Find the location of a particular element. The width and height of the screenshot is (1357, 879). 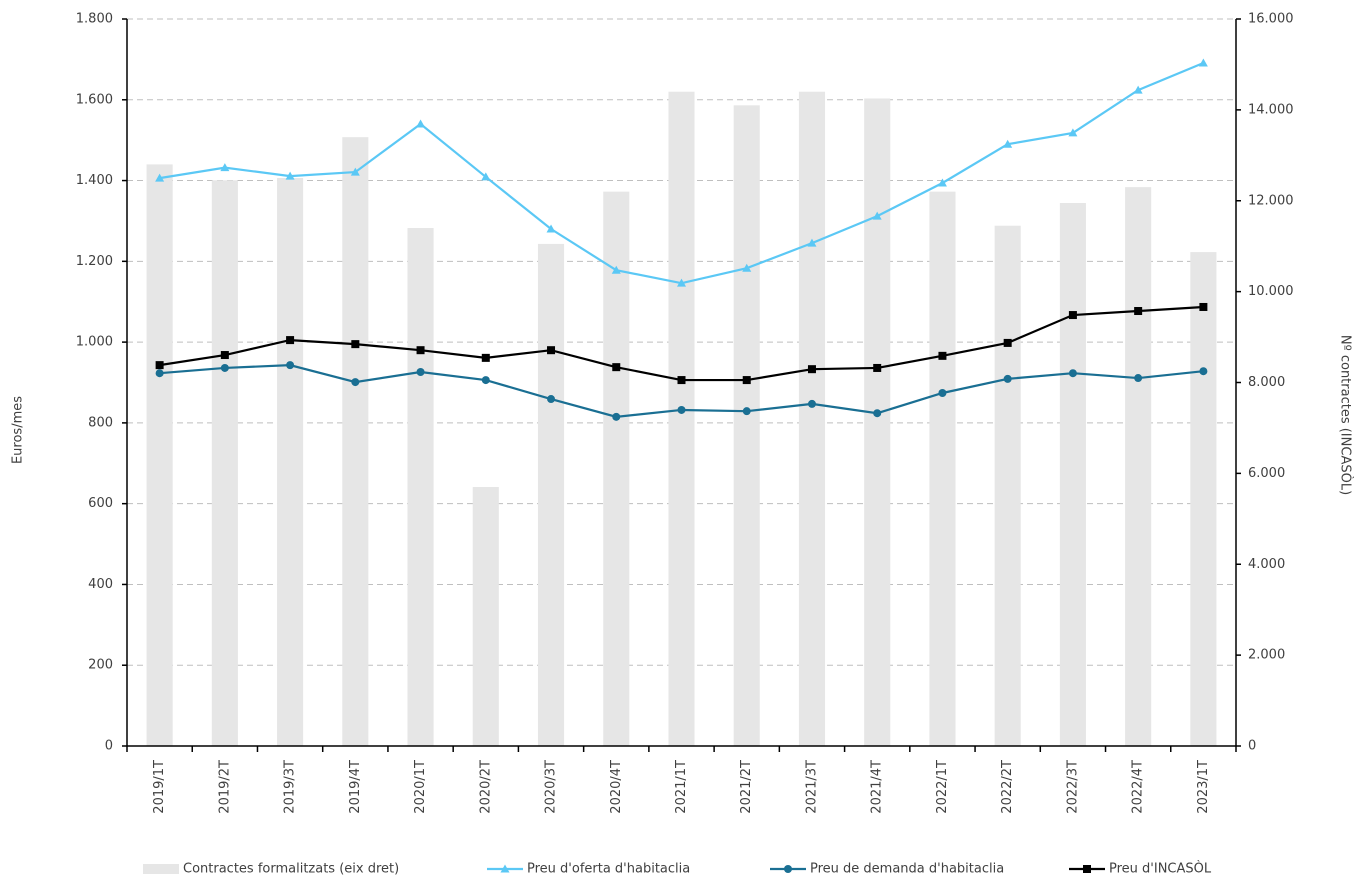

y2-axis-title: Nº contractes (INCASÒL) is located at coordinates (1346, 415).